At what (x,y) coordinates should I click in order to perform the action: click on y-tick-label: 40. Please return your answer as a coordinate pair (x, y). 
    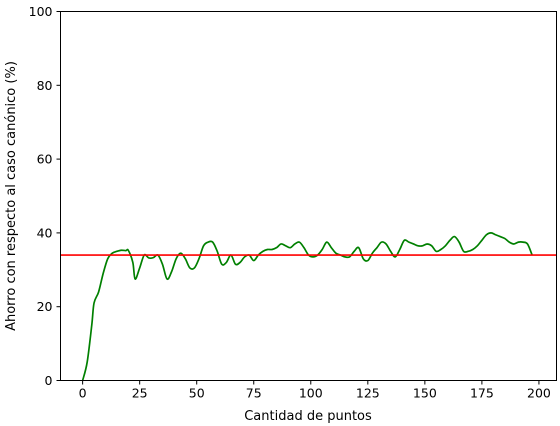
    Looking at the image, I should click on (45, 232).